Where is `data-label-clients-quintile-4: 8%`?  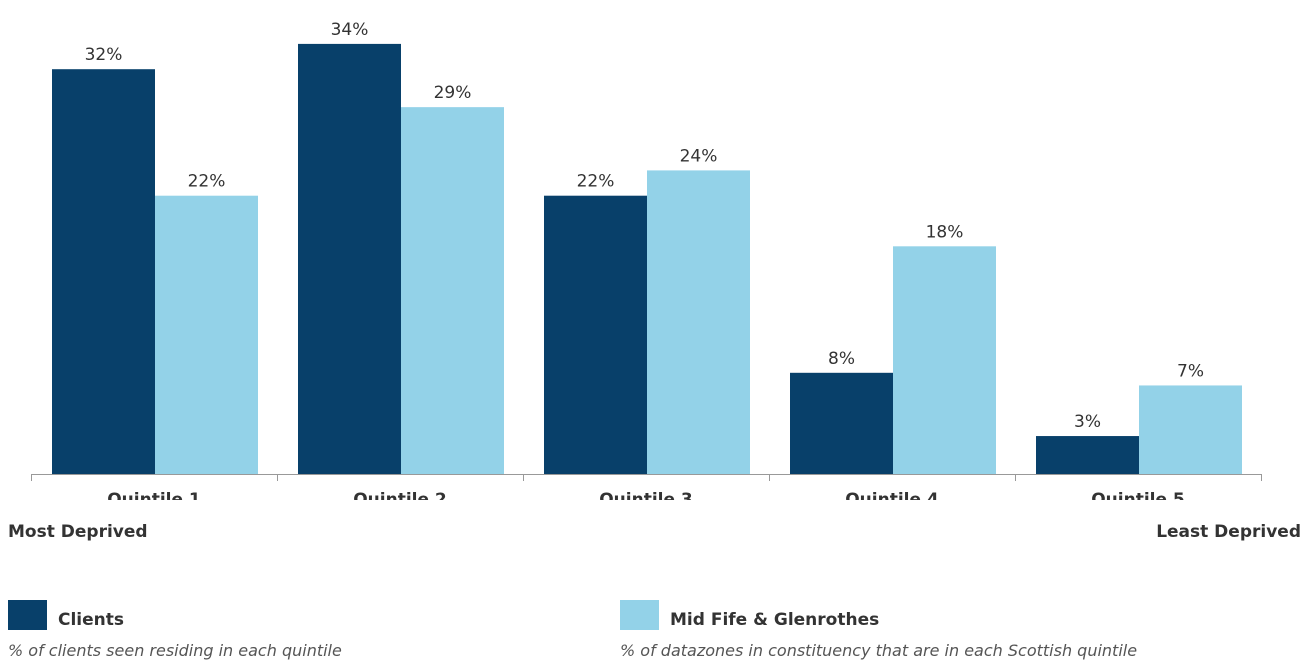
data-label-clients-quintile-4: 8% is located at coordinates (841, 359).